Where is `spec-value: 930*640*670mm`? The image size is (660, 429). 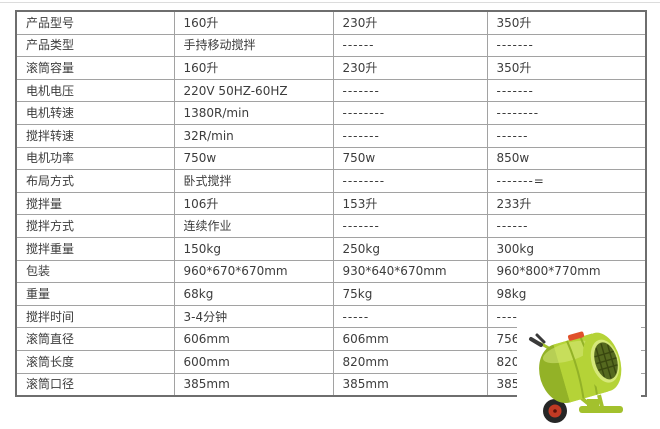 spec-value: 930*640*670mm is located at coordinates (410, 271).